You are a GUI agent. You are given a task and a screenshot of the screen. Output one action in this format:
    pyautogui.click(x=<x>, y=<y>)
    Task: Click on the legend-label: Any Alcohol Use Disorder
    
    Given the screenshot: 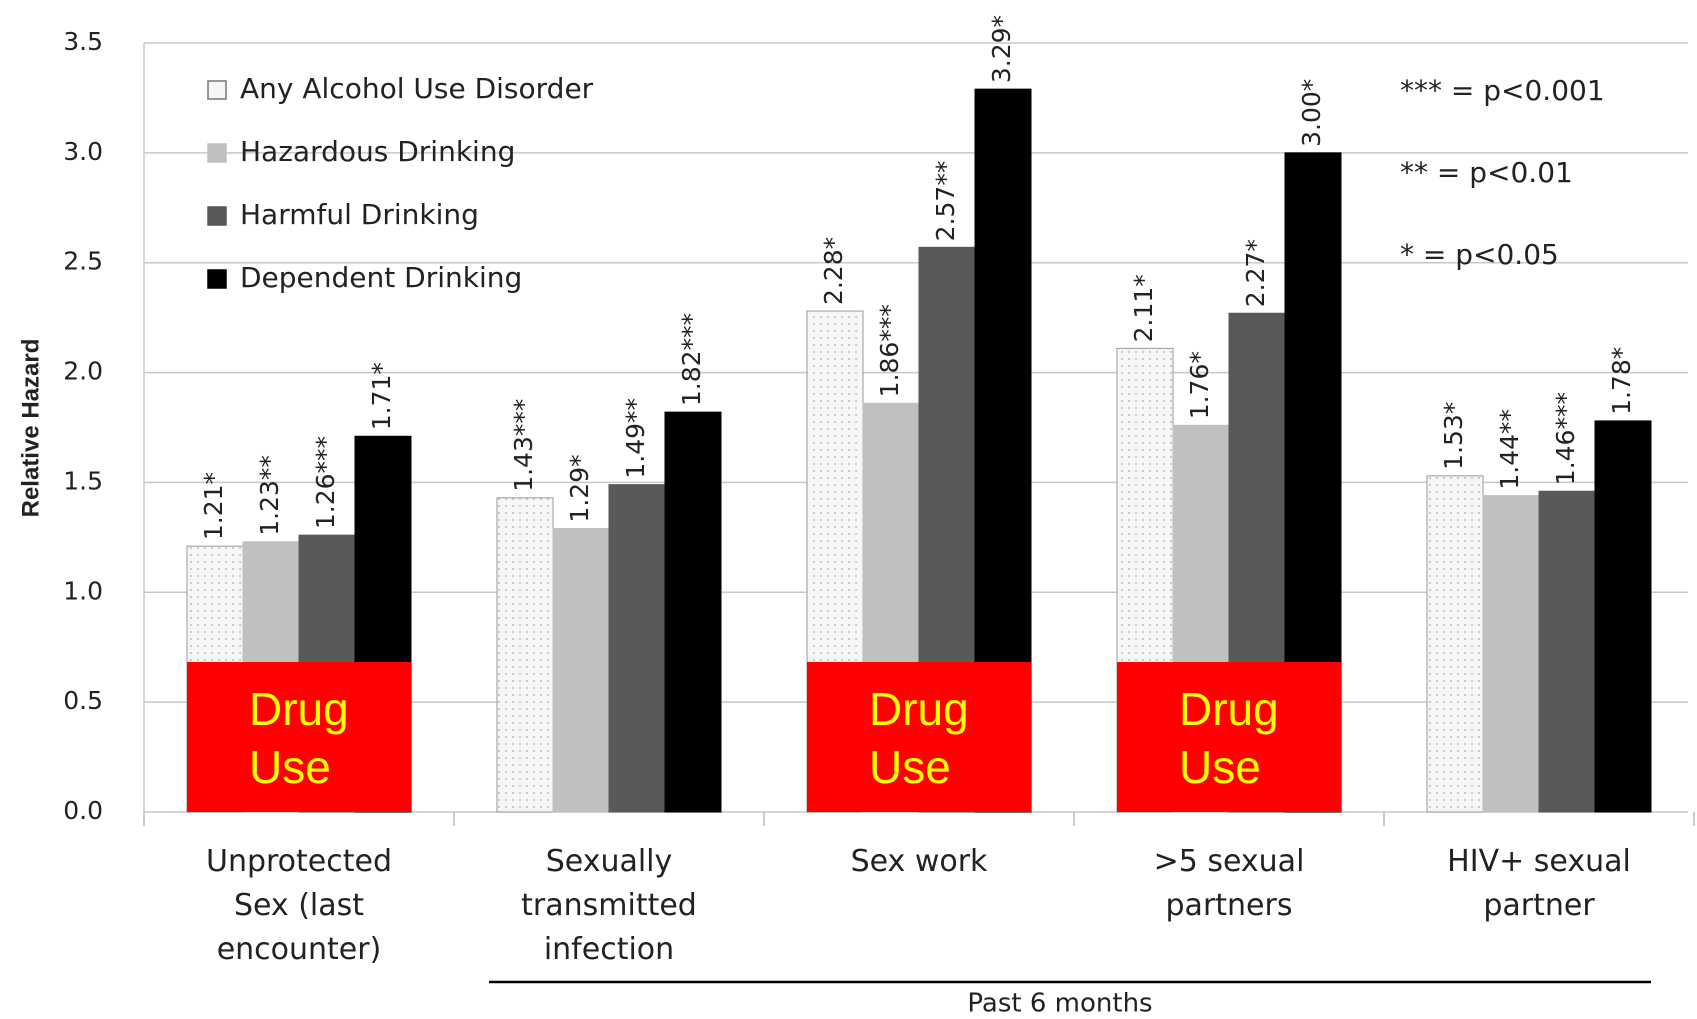 What is the action you would take?
    pyautogui.click(x=417, y=88)
    